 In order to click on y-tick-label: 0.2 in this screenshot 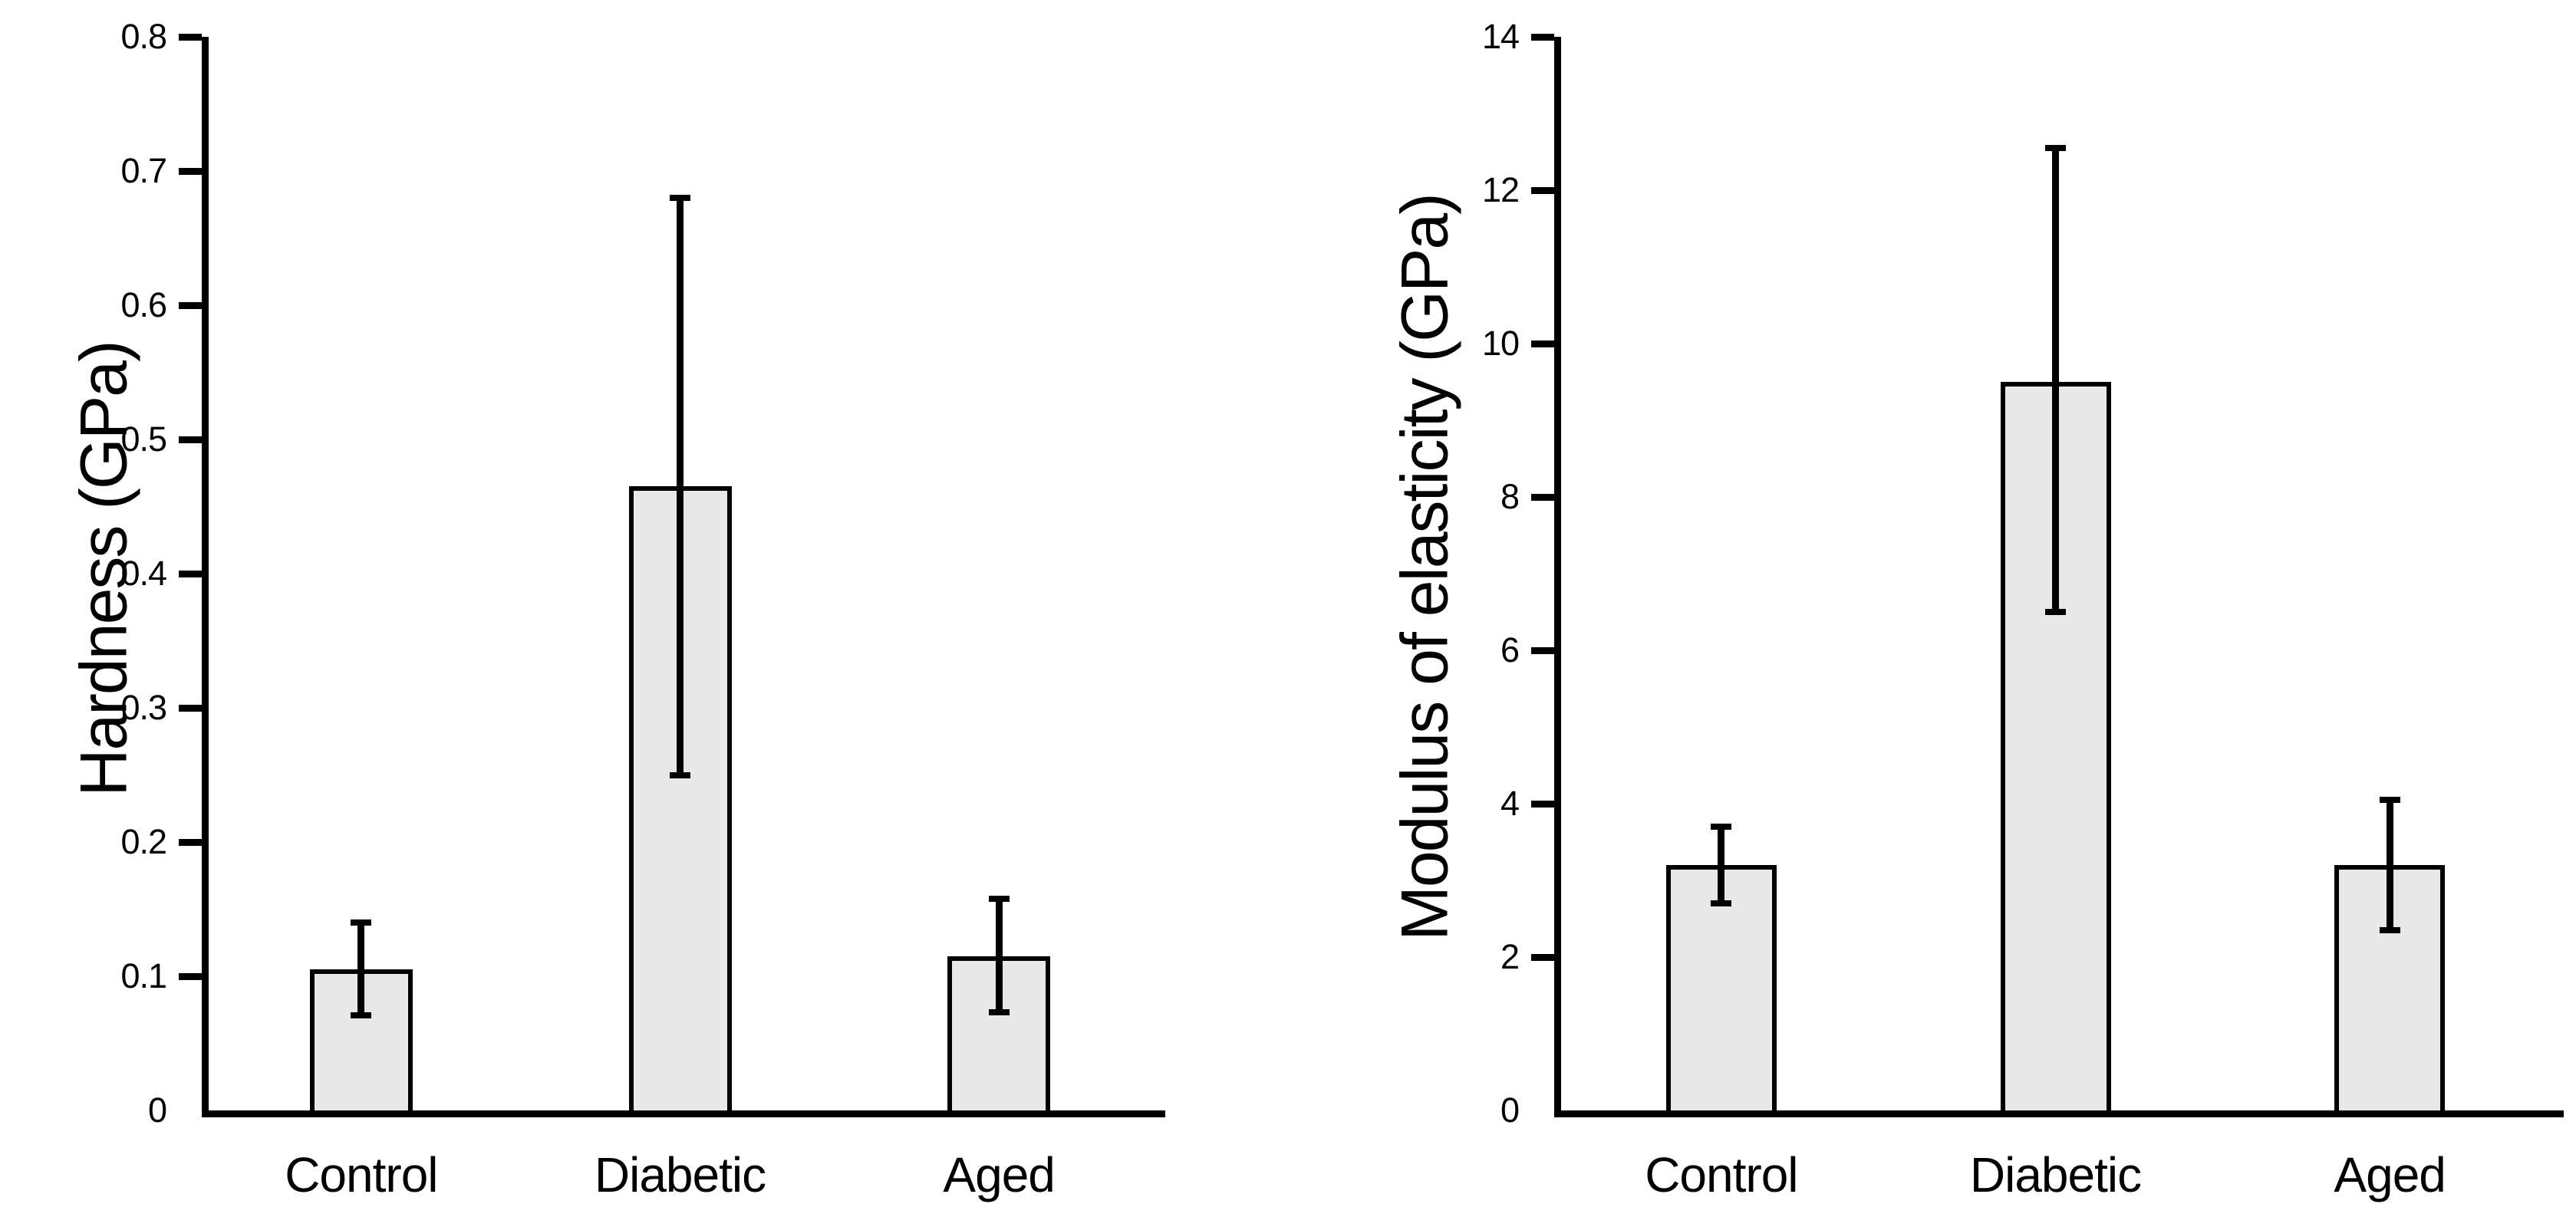, I will do `click(143, 841)`.